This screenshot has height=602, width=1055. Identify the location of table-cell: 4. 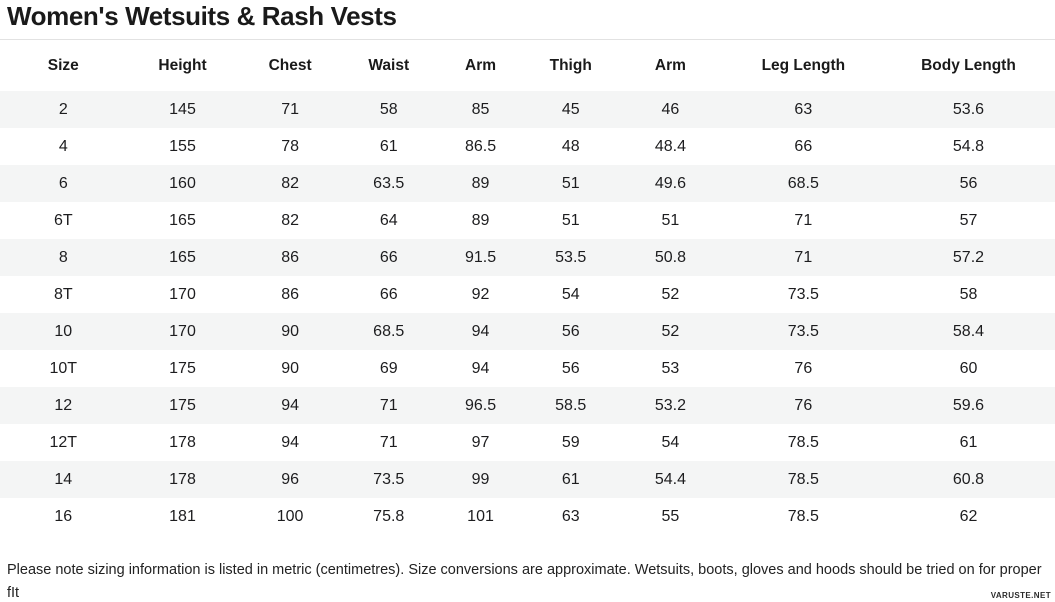
(63, 146).